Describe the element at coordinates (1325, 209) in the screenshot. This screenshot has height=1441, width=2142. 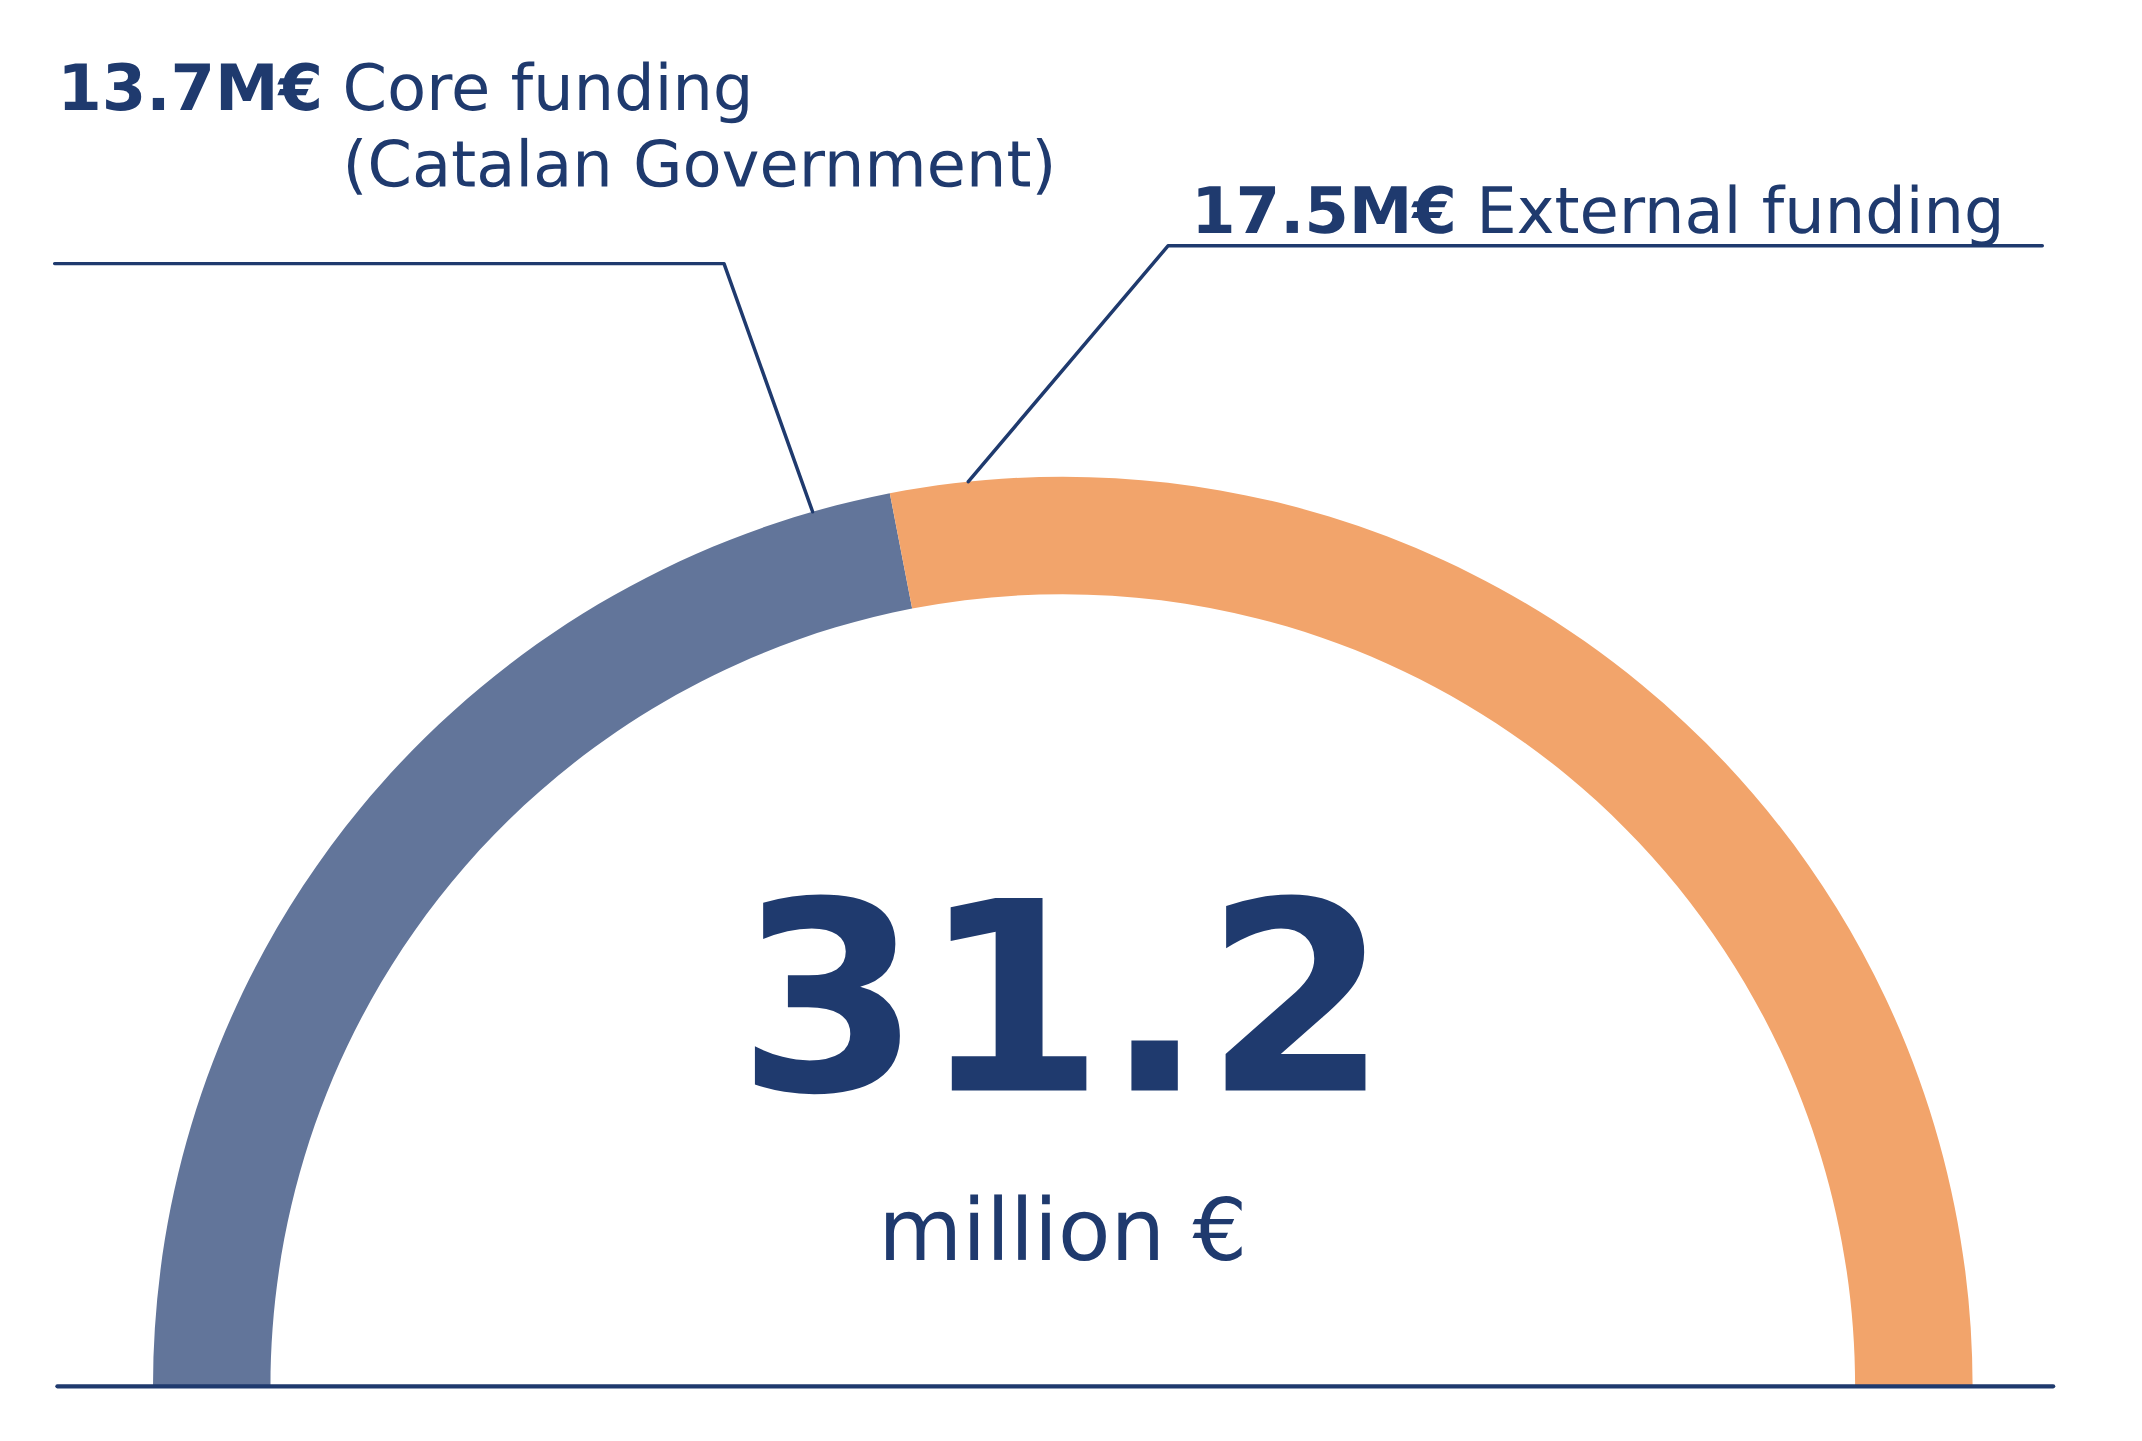
I see `data-label: 17.5M€` at that location.